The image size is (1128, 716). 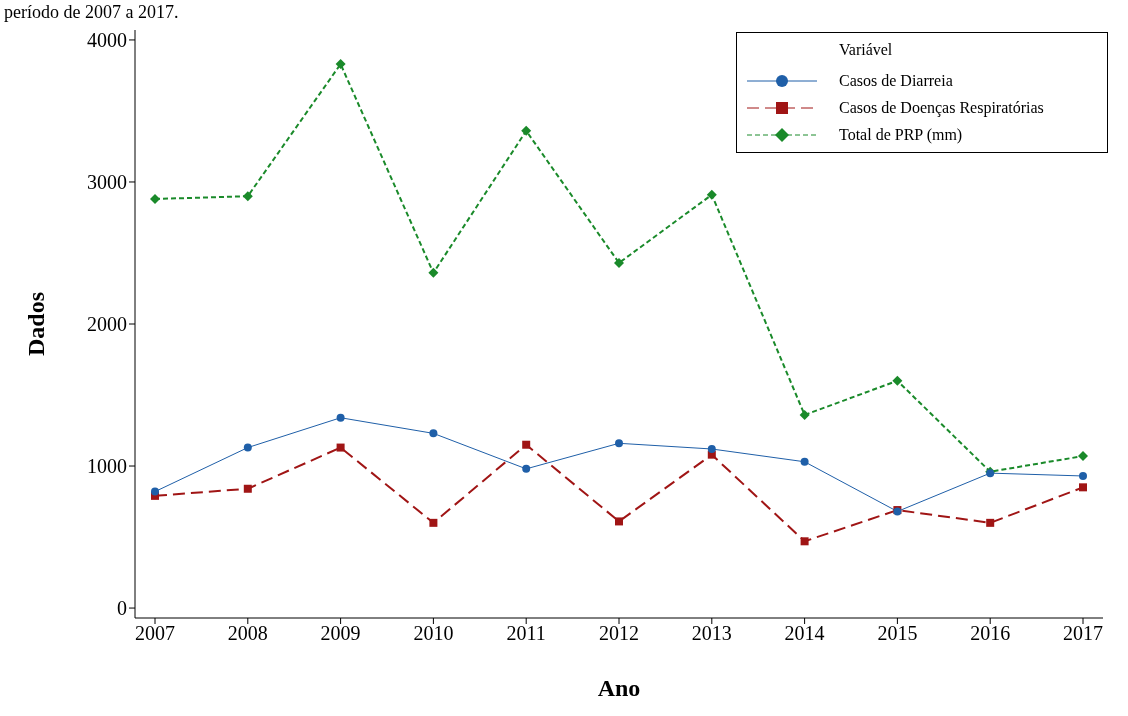 I want to click on y-tick-label: 1000, so click(x=107, y=466).